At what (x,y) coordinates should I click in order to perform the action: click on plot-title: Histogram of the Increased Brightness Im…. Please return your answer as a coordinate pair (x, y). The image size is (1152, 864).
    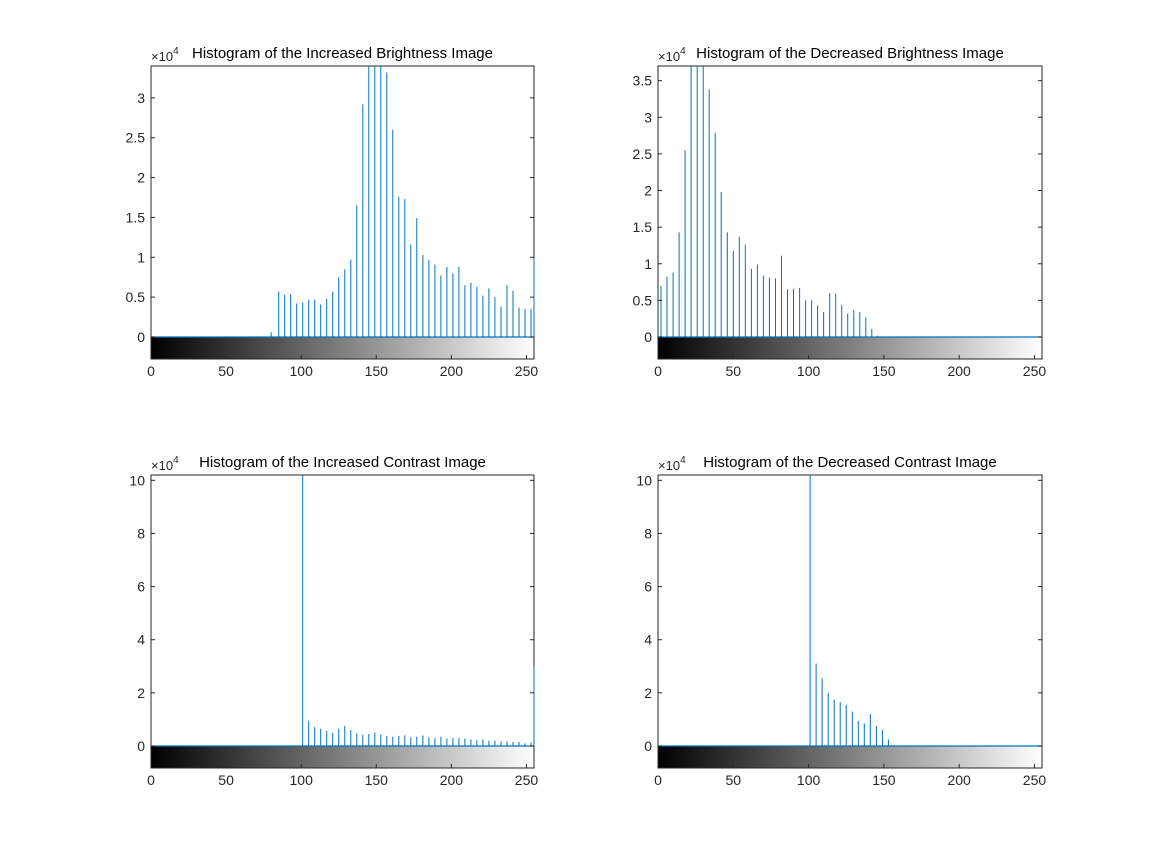
    Looking at the image, I should click on (342, 53).